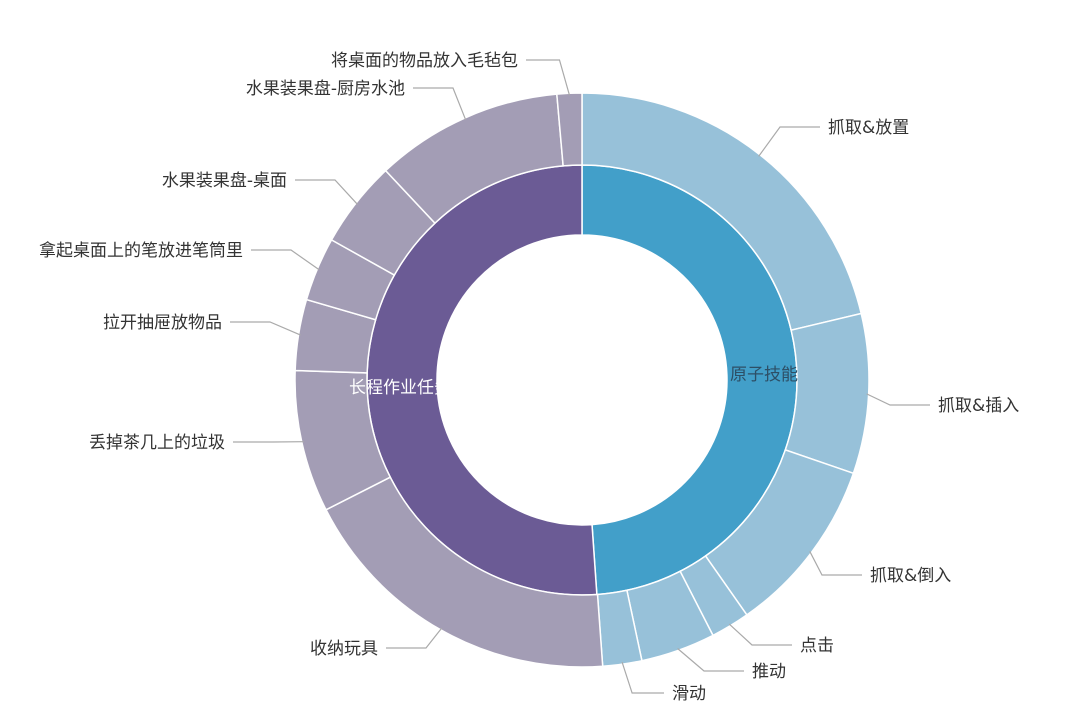 The width and height of the screenshot is (1080, 720). I want to click on outer-label: 拉开抽屉放物品, so click(162, 323).